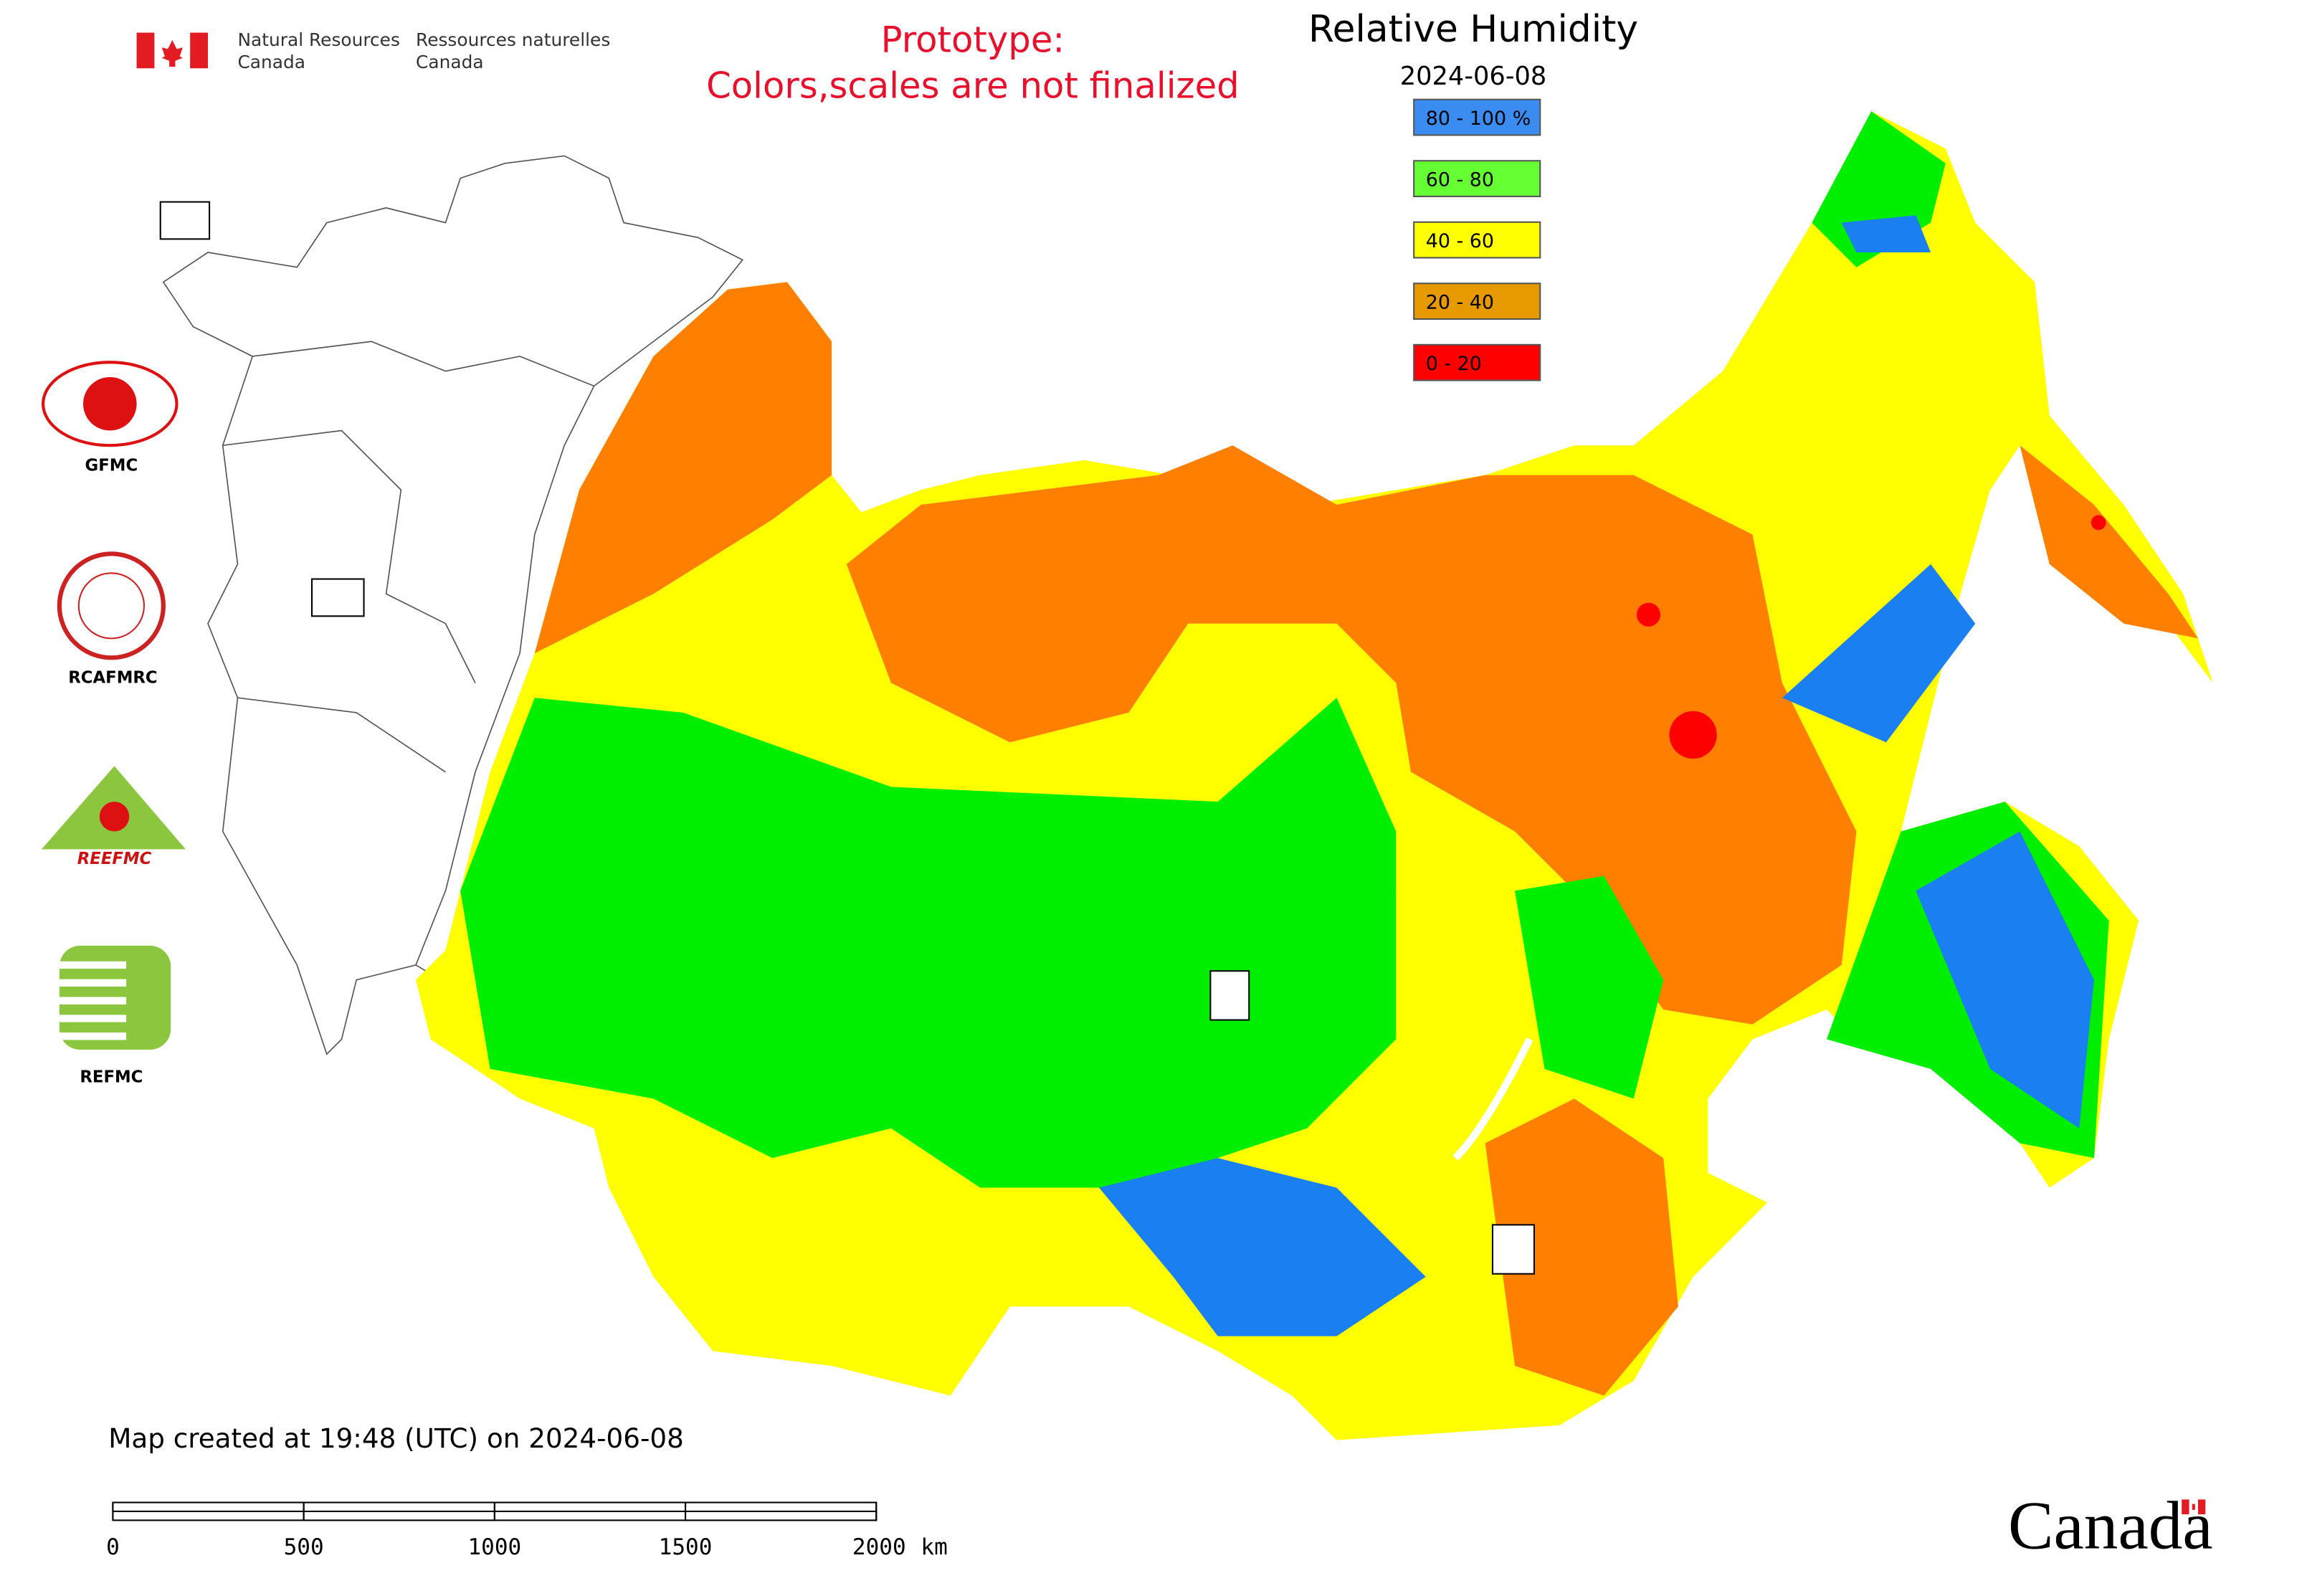  I want to click on legend-label: 40 - 60, so click(1460, 241).